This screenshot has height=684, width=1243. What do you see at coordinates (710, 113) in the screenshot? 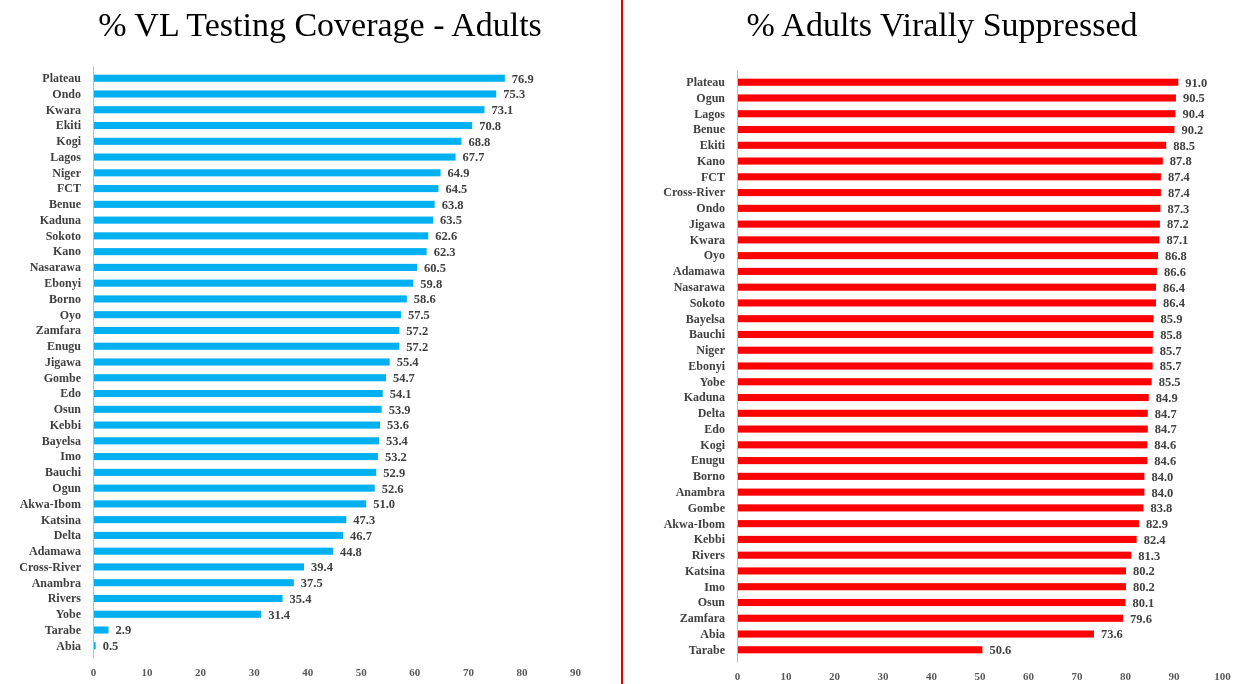
I see `y-tick-label: Lagos` at bounding box center [710, 113].